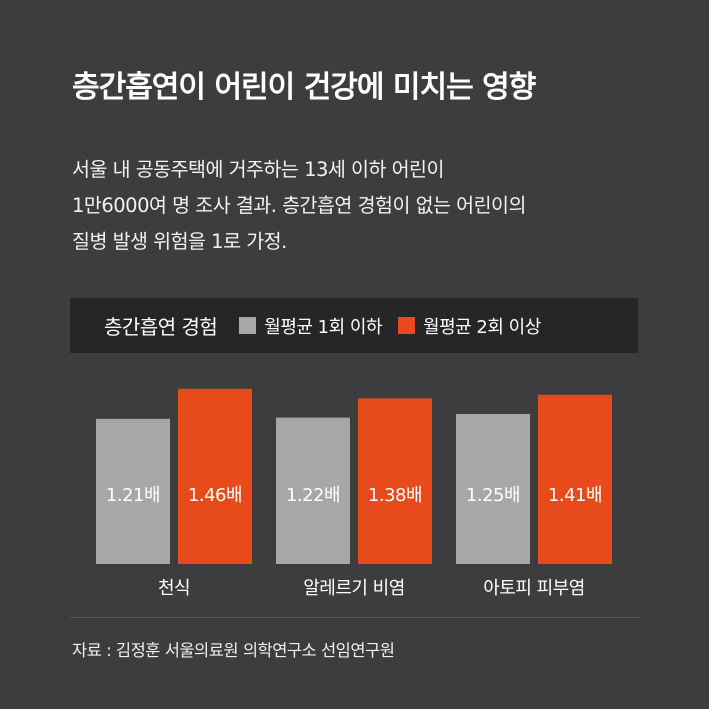 This screenshot has height=709, width=709. I want to click on bar-value-label-3-series-2: 1.41배, so click(575, 495).